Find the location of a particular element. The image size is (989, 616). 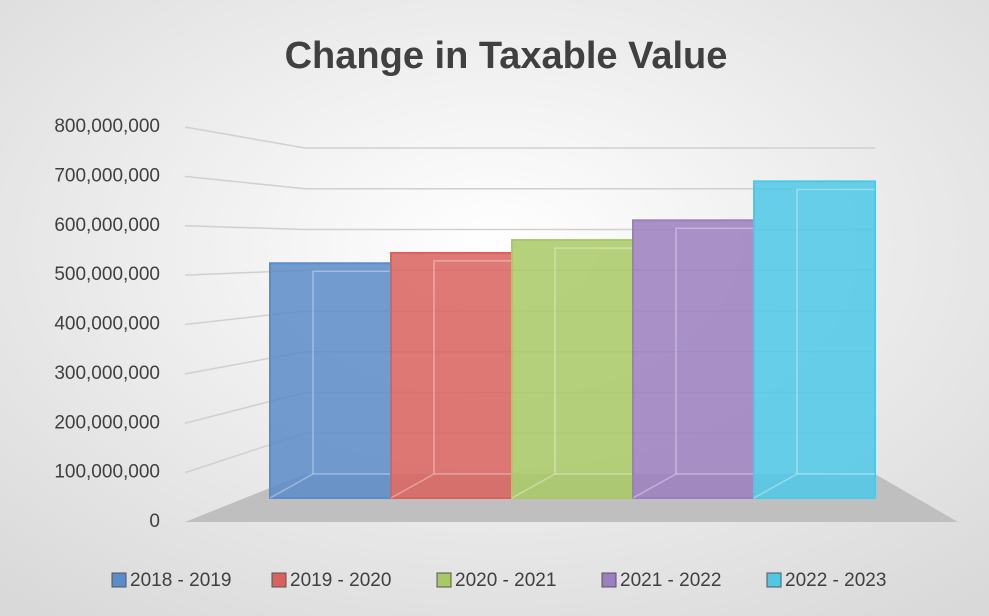

y-tick-label: 600,000,000 is located at coordinates (107, 225).